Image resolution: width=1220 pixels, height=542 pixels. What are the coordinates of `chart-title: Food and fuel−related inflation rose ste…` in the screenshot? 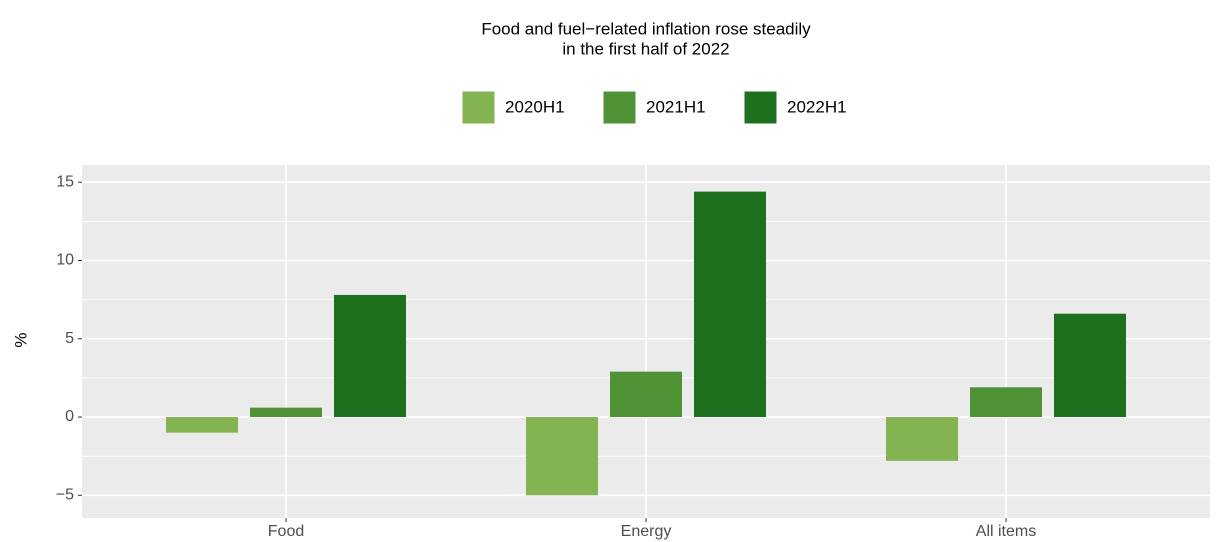 It's located at (646, 28).